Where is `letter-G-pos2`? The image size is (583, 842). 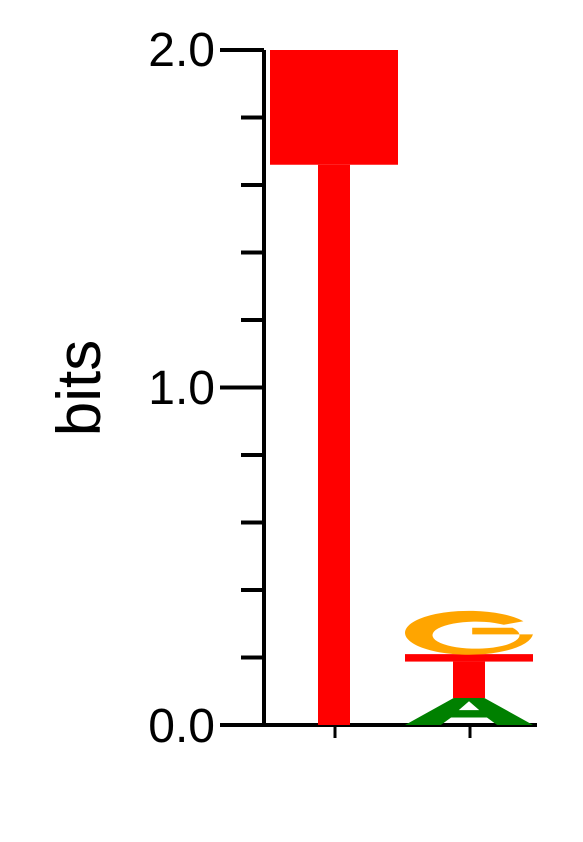 letter-G-pos2 is located at coordinates (469, 632).